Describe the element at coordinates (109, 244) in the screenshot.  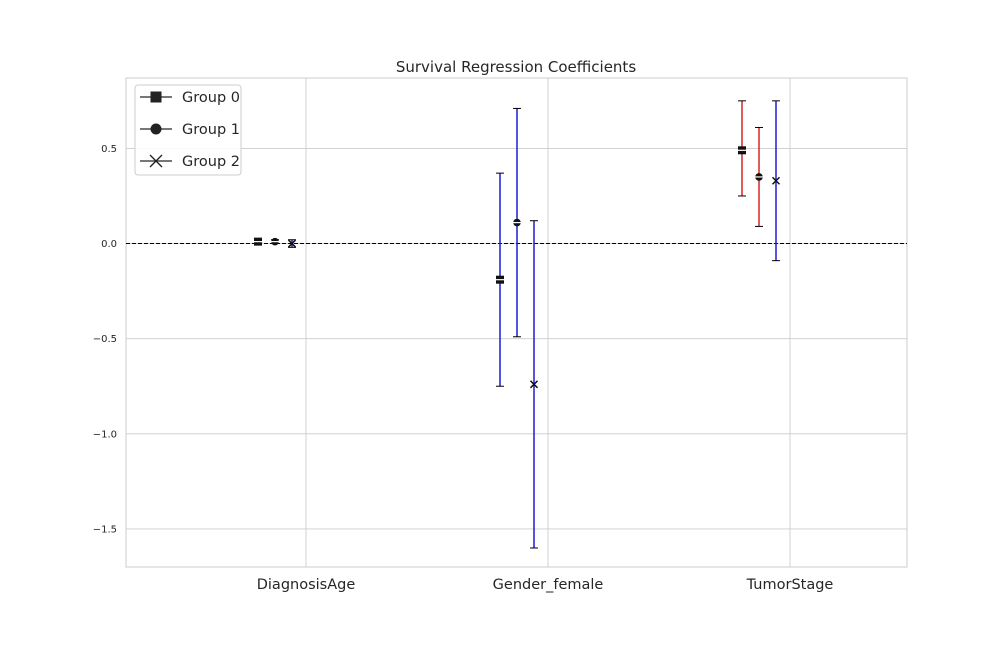
I see `y-tick-label: 0.0` at that location.